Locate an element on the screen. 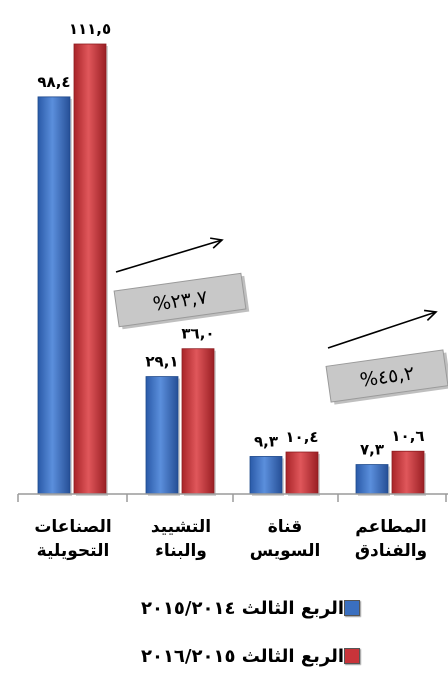 The height and width of the screenshot is (675, 448). legend-item-series-2: الربع الثالث ٢٠١٦/٢٠١٥ is located at coordinates (254, 656).